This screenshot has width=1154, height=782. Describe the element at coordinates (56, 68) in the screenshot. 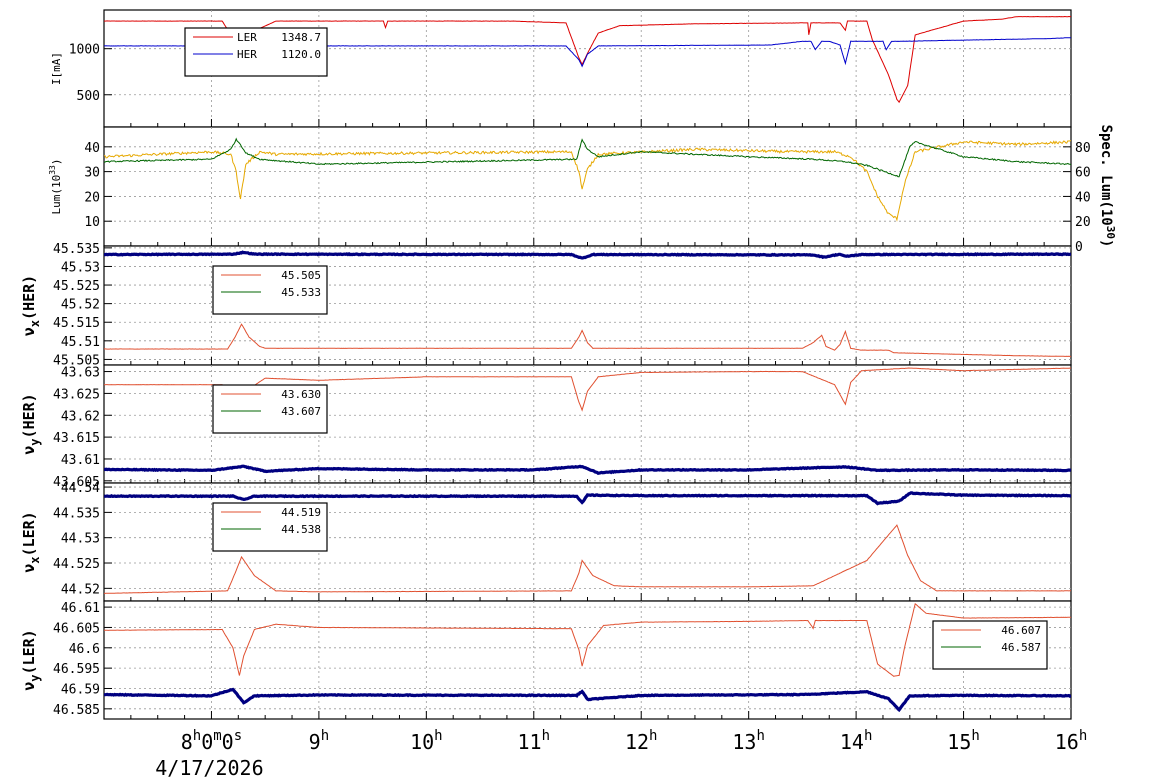

I see `y-axis-label: I[mA]` at that location.